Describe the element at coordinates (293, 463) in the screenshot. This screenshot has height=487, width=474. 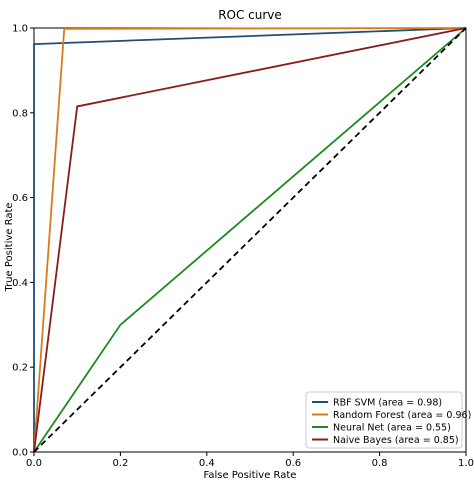
I see `x-tick-label: 0.6` at that location.